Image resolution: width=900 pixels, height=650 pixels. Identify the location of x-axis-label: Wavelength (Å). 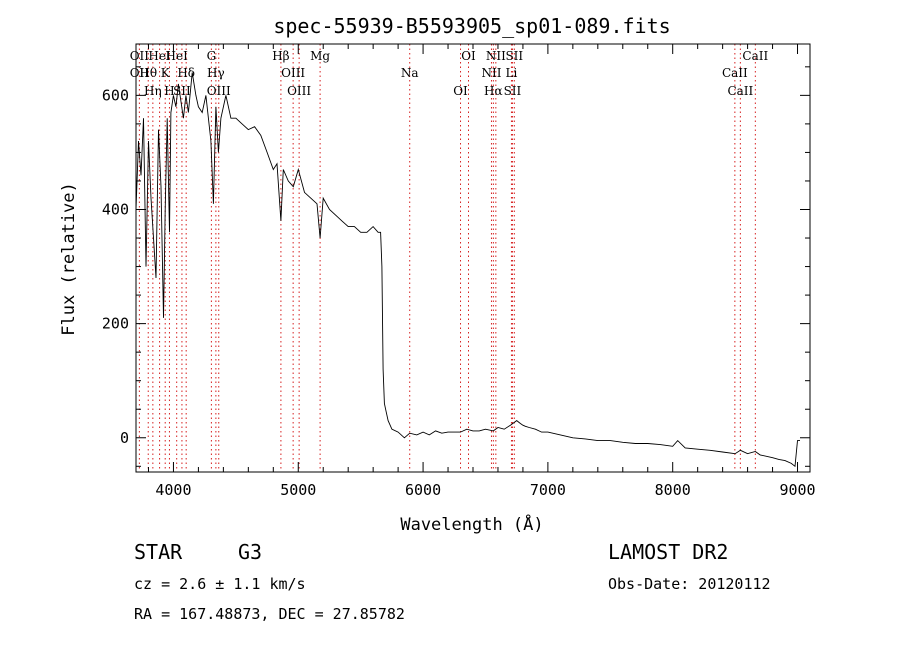
(471, 524).